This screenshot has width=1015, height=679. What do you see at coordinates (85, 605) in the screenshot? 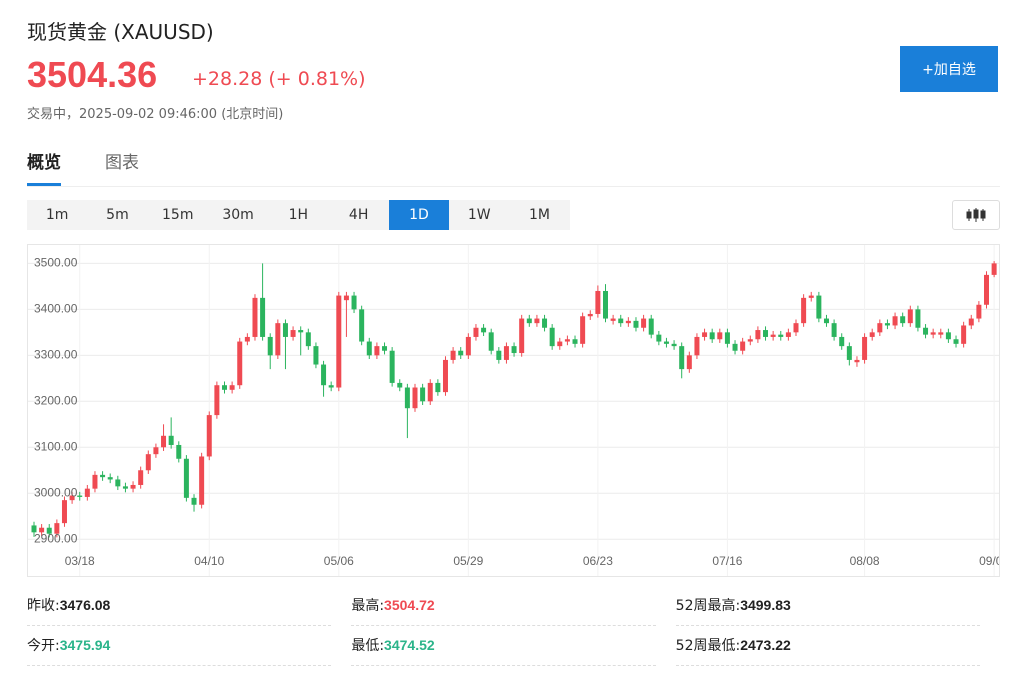
I see `stat-value: 3476.08` at bounding box center [85, 605].